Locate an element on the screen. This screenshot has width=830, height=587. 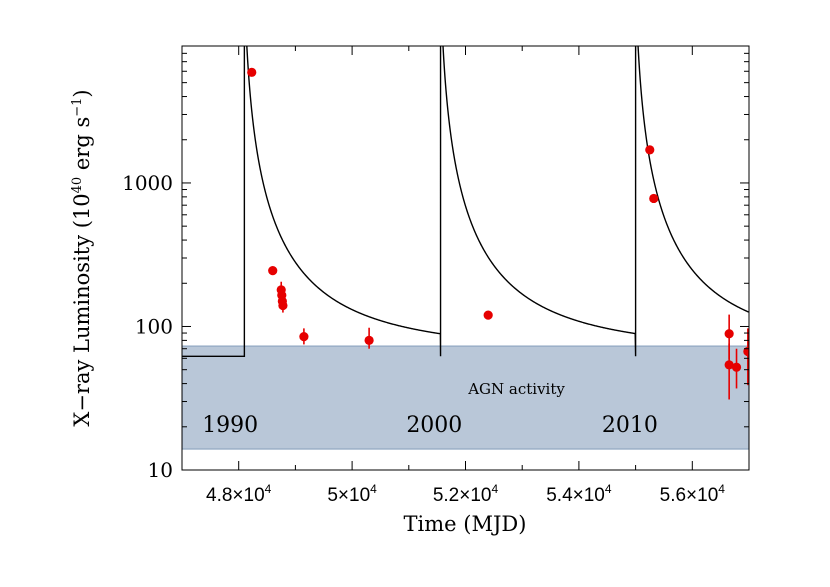
year-label-2: 2010 is located at coordinates (630, 425).